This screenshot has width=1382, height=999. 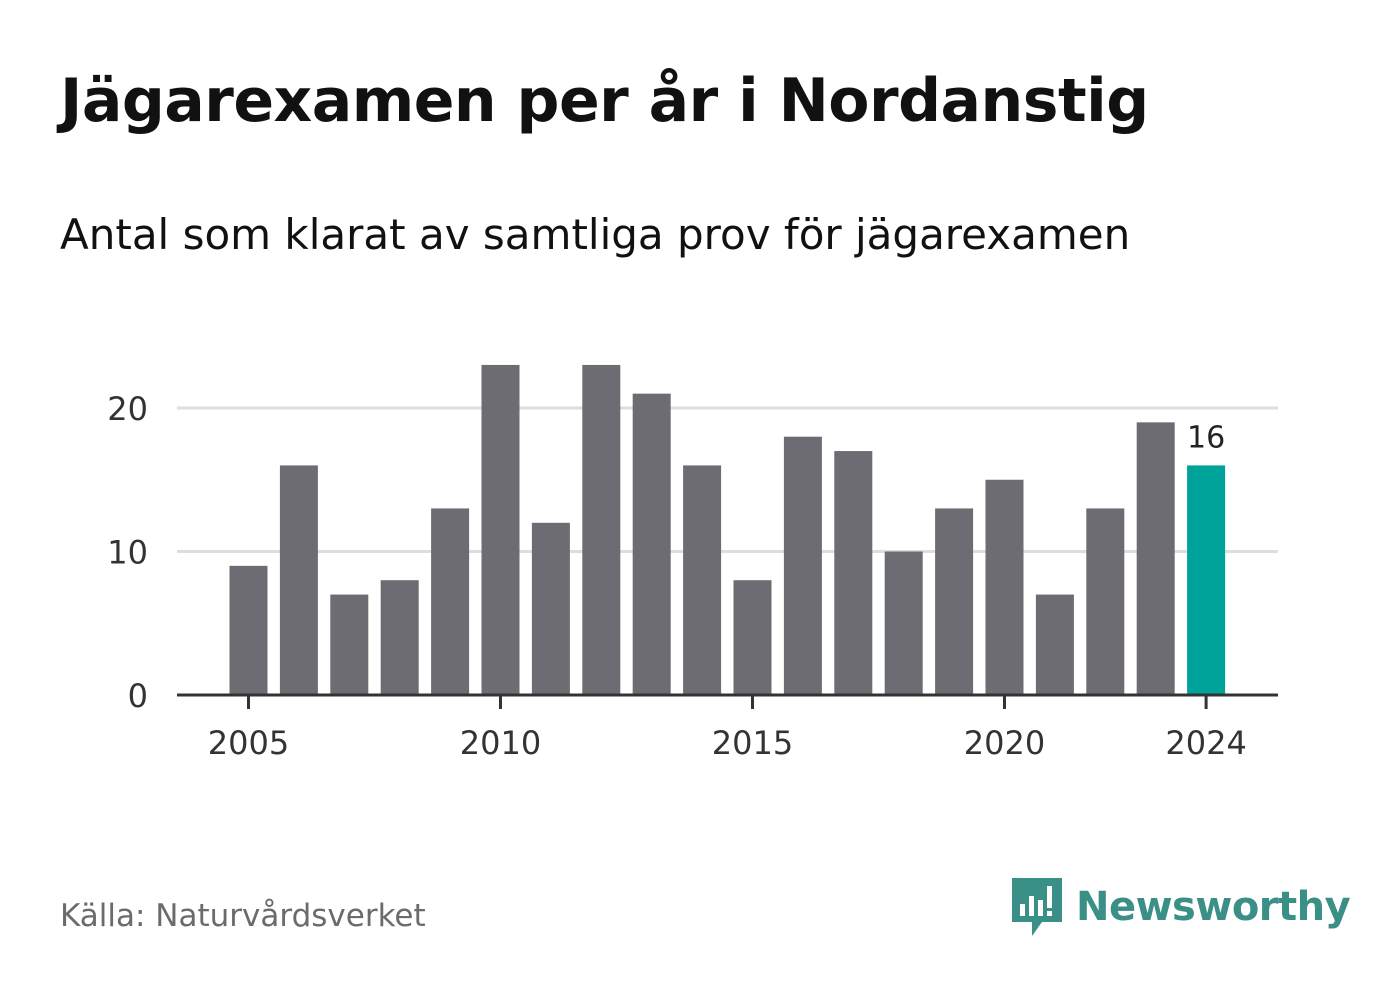 What do you see at coordinates (601, 529) in the screenshot?
I see `bar-2012` at bounding box center [601, 529].